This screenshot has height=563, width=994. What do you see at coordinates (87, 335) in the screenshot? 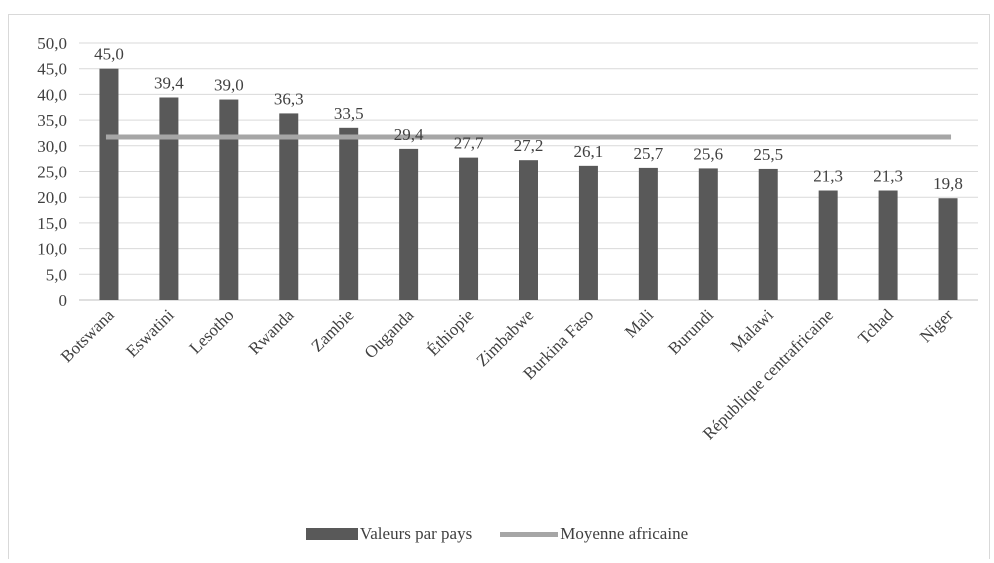
I see `x-tick-label: Botswana` at bounding box center [87, 335].